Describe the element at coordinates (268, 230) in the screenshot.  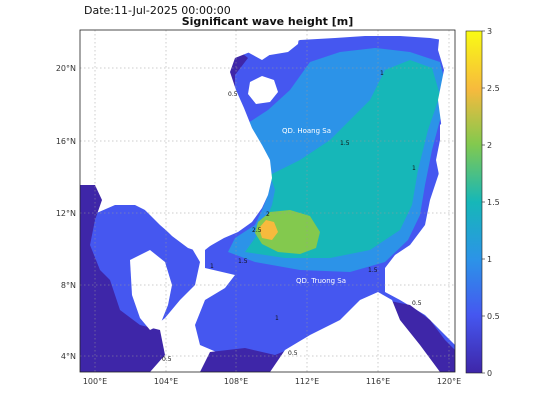
I see `sea-max-spot` at that location.